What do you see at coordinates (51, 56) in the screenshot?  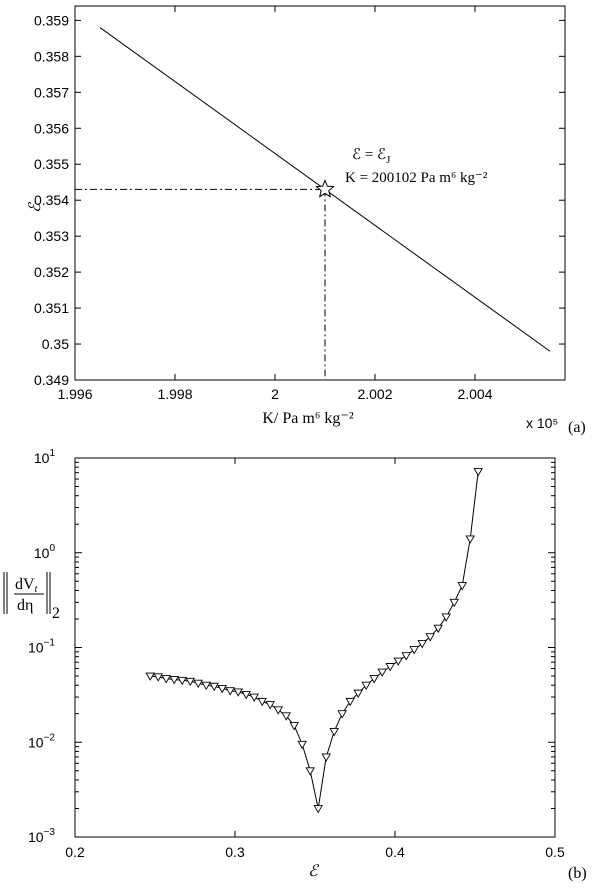 I see `chart-a-y-tick-label: 0.358` at bounding box center [51, 56].